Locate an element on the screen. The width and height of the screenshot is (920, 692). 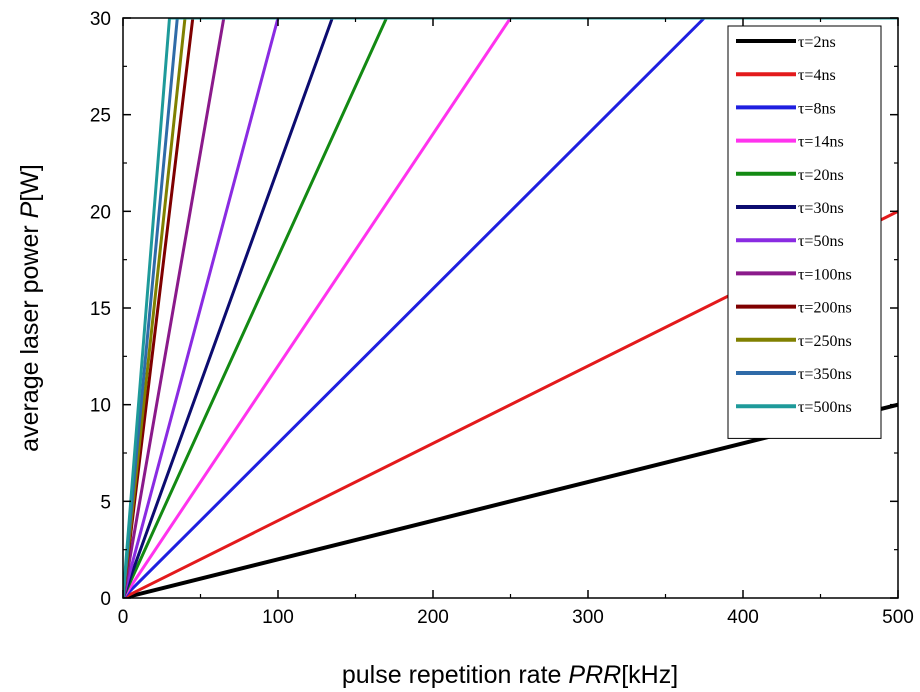
x-tick-label-1: 100 is located at coordinates (278, 617).